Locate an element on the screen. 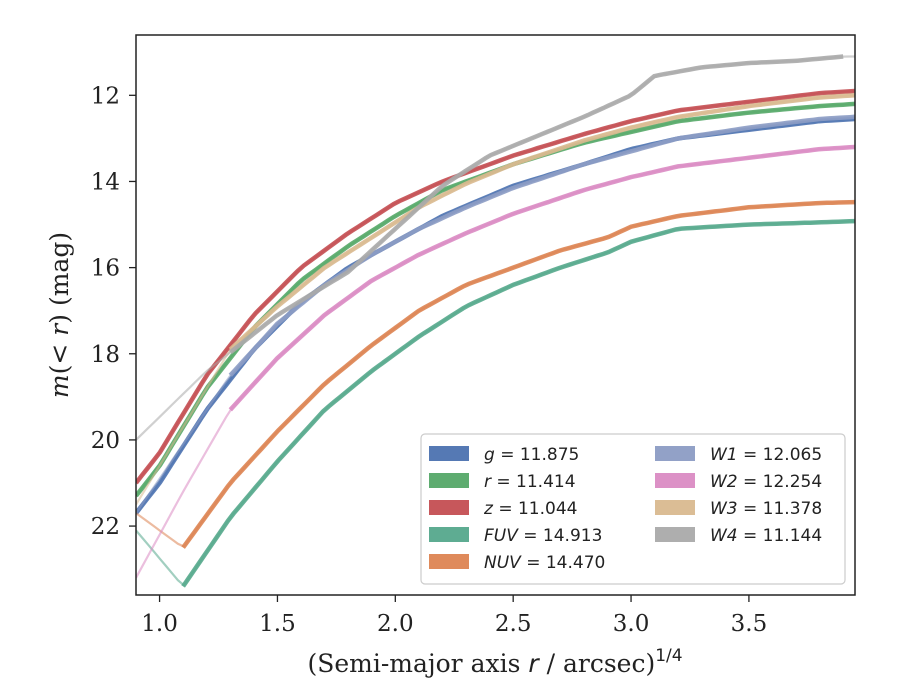 This screenshot has width=900, height=700. y-tick-label: 16 is located at coordinates (105, 269).